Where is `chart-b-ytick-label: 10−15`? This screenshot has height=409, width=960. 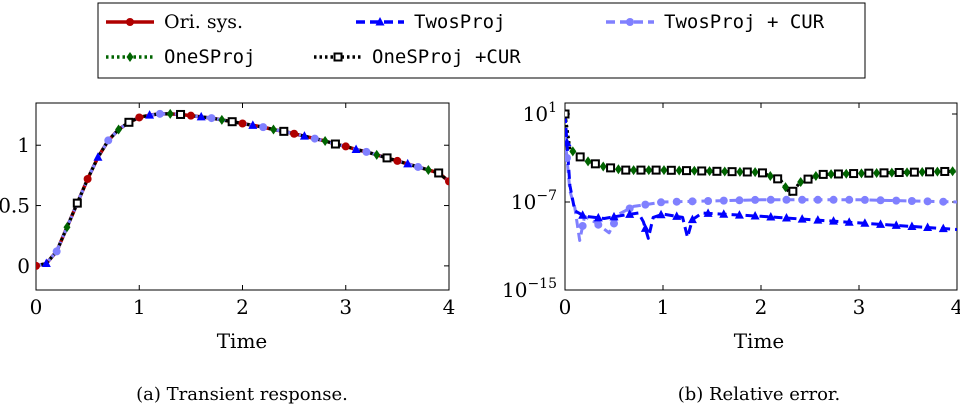 chart-b-ytick-label: 10−15 is located at coordinates (529, 289).